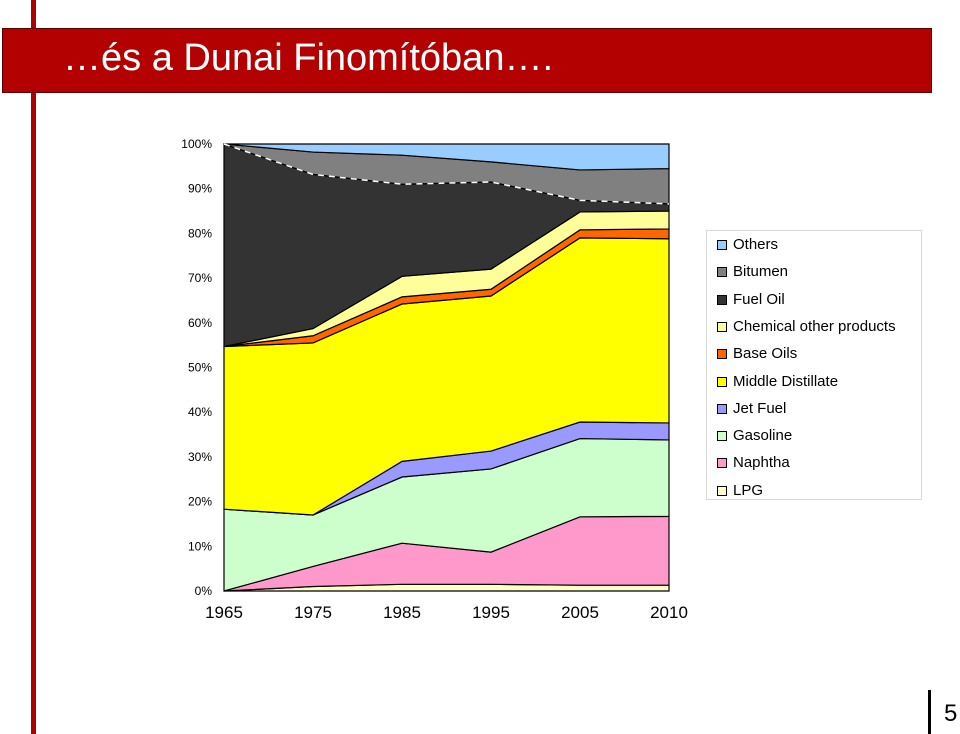  What do you see at coordinates (761, 272) in the screenshot?
I see `legend-label: Bitumen` at bounding box center [761, 272].